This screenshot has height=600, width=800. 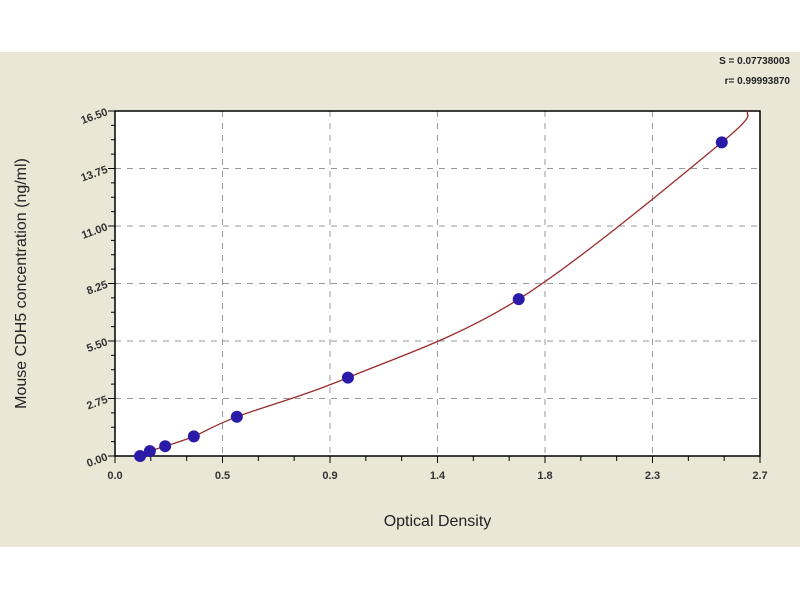 What do you see at coordinates (754, 61) in the screenshot?
I see `fit-s-value: S = 0.07738003` at bounding box center [754, 61].